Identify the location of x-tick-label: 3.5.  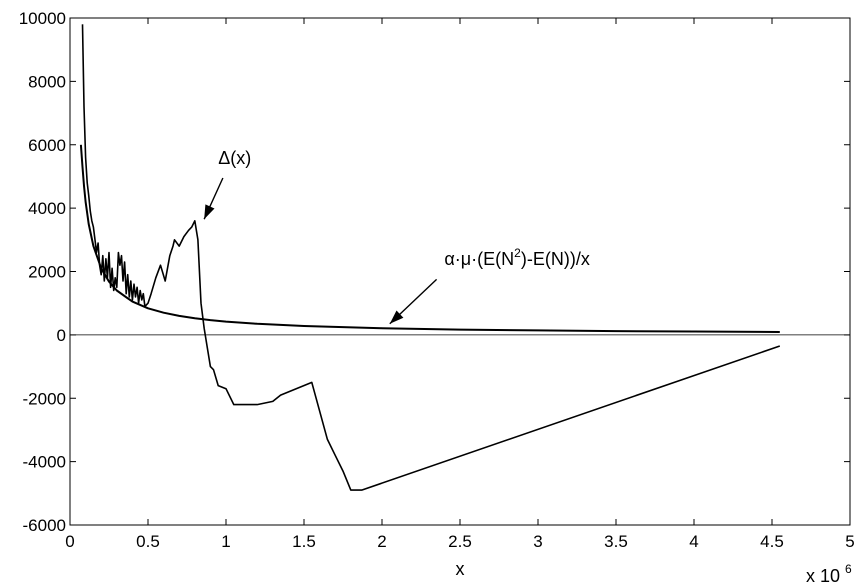
(616, 541).